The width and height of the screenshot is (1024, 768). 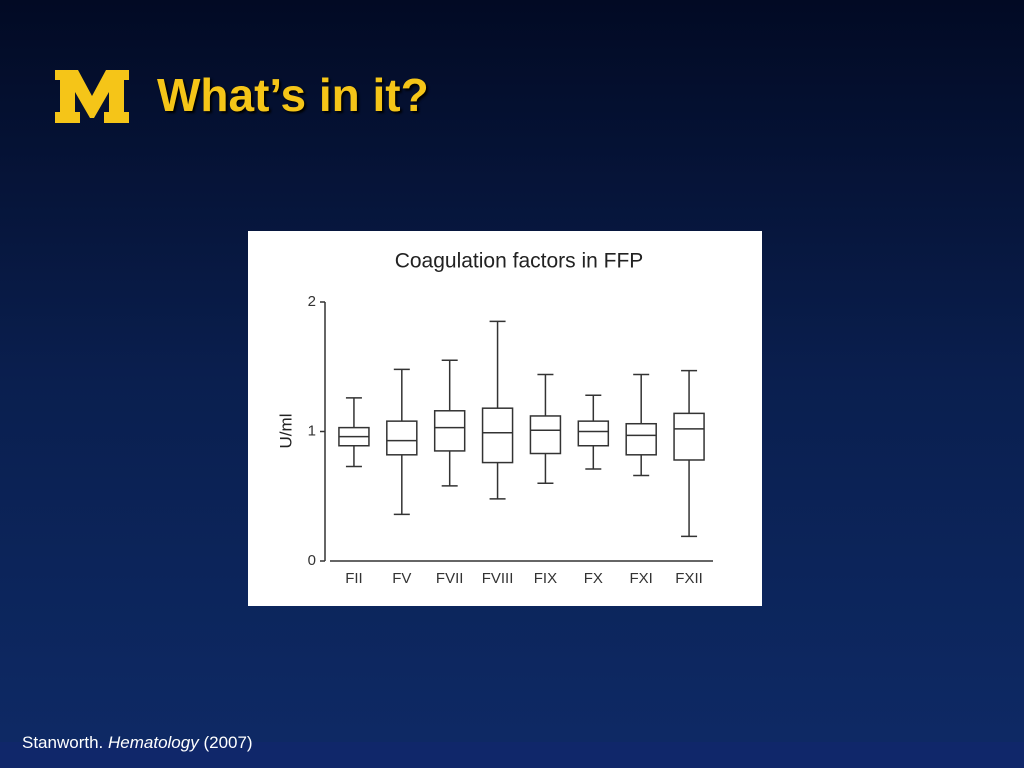 What do you see at coordinates (593, 578) in the screenshot?
I see `x-tick-label: FX` at bounding box center [593, 578].